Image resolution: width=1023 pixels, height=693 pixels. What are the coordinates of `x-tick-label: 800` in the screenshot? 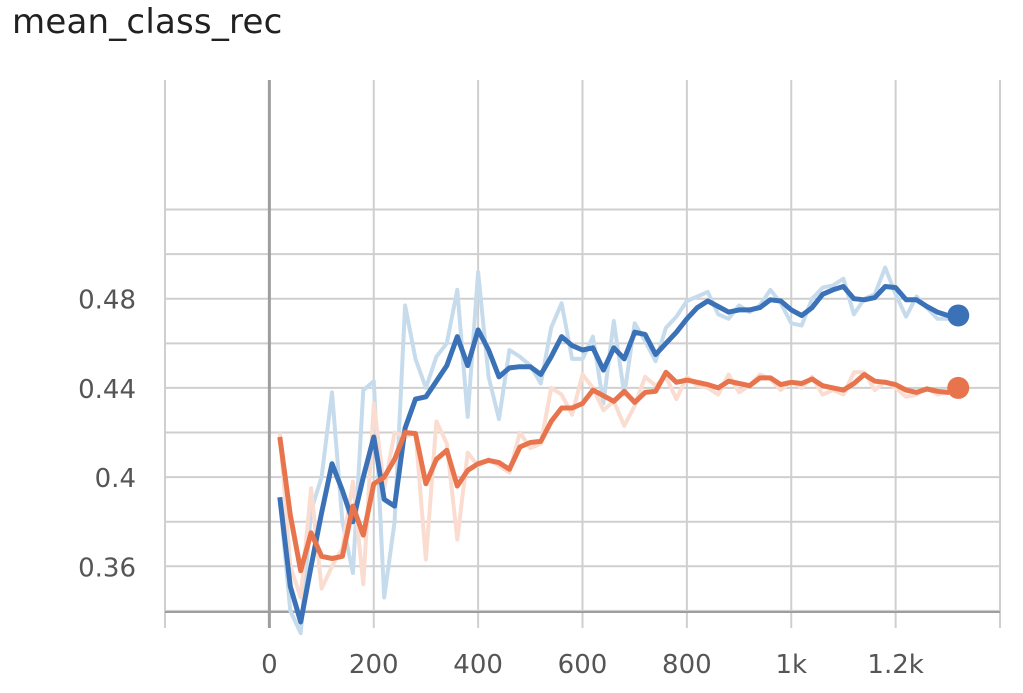 It's located at (687, 665).